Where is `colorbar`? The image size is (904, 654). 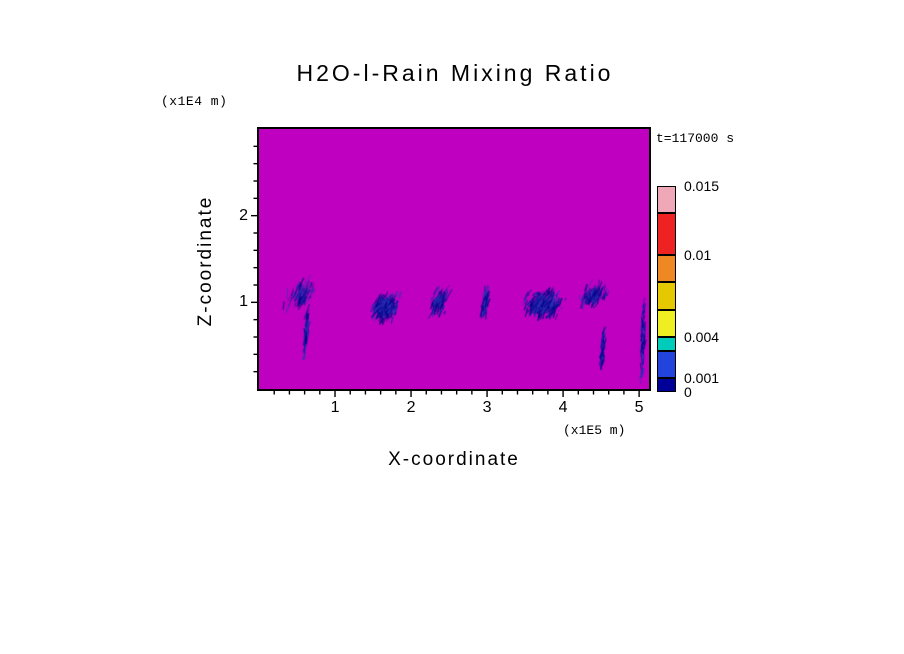 colorbar is located at coordinates (666, 289).